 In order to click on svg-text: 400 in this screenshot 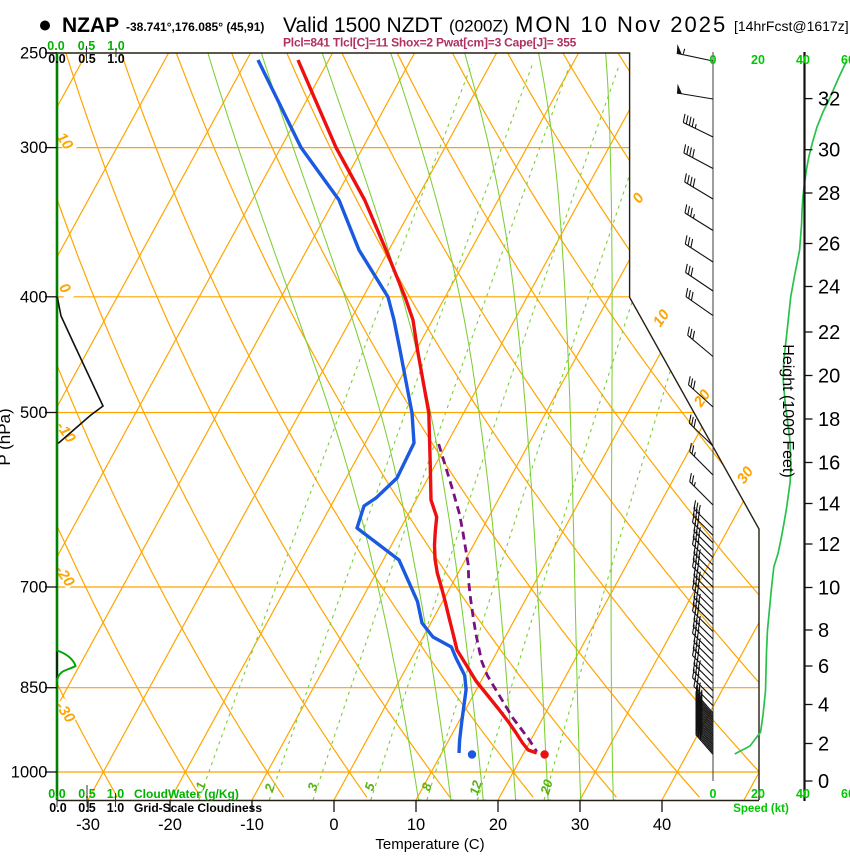, I will do `click(34, 297)`.